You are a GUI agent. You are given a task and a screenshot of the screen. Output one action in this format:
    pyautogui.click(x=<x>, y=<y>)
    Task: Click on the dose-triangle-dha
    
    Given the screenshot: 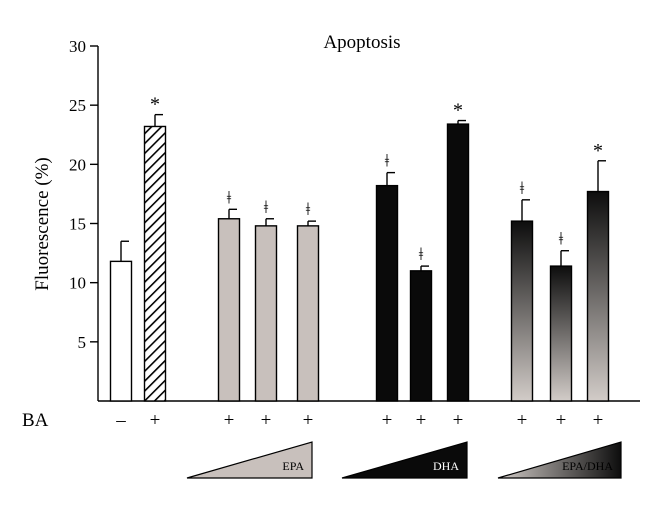 What is the action you would take?
    pyautogui.click(x=404, y=460)
    